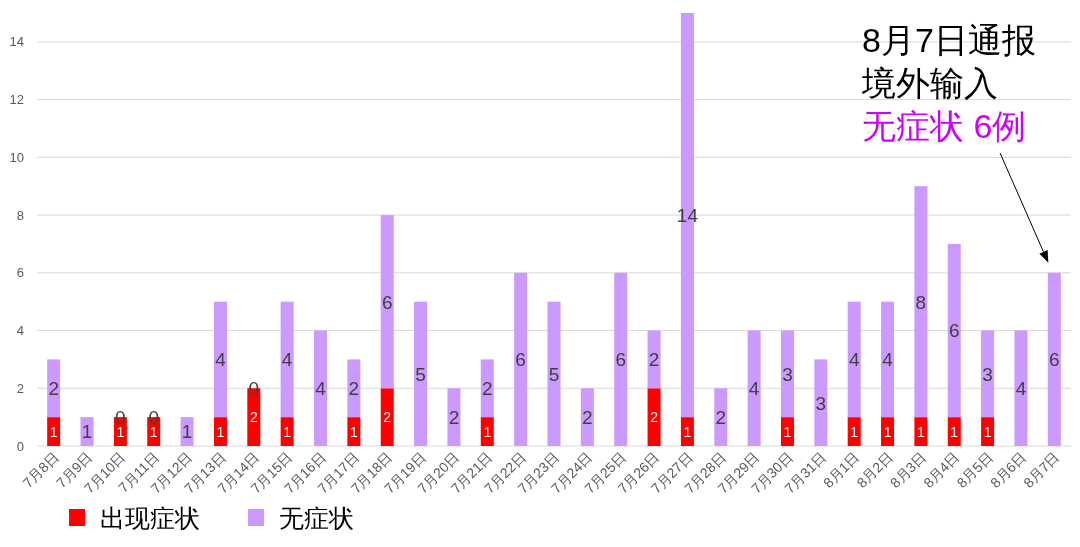 This screenshot has height=547, width=1080. I want to click on data-label: 8, so click(921, 302).